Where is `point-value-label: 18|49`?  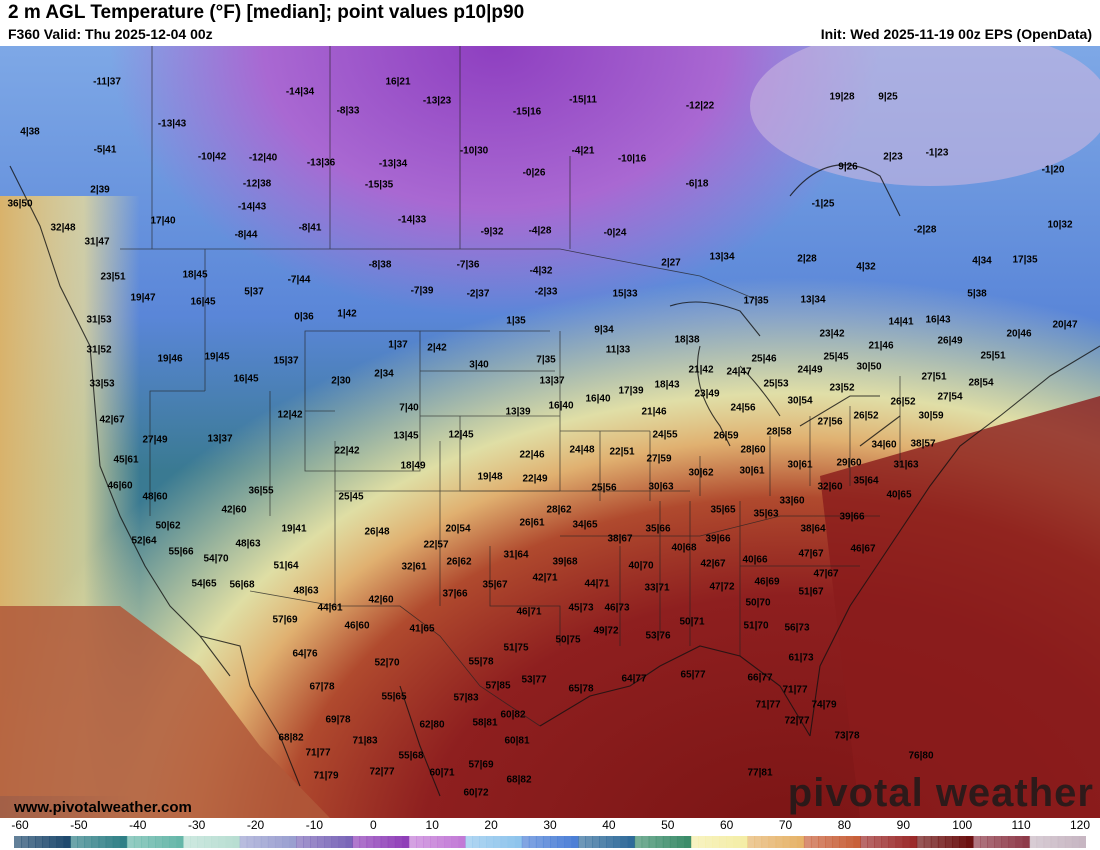 point-value-label: 18|49 is located at coordinates (413, 466).